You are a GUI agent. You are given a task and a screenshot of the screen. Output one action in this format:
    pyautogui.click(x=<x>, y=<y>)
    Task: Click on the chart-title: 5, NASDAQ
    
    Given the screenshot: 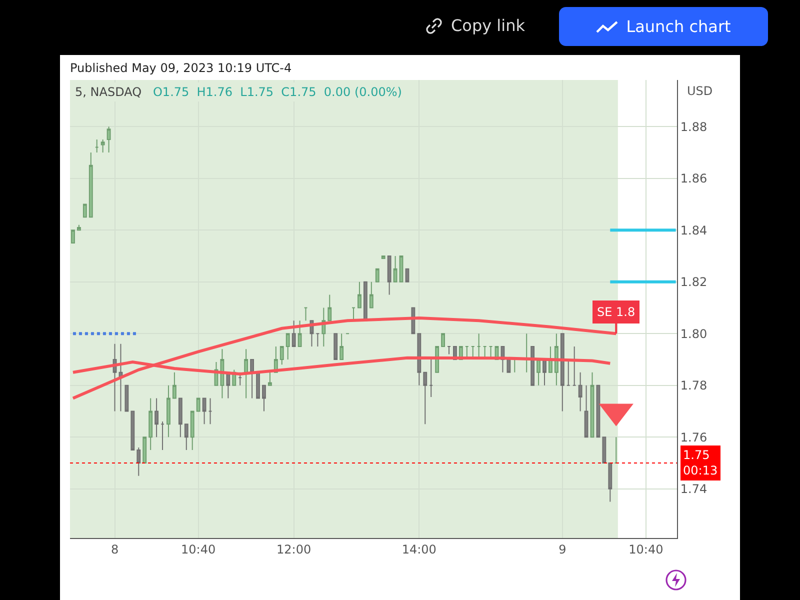 What is the action you would take?
    pyautogui.click(x=108, y=92)
    